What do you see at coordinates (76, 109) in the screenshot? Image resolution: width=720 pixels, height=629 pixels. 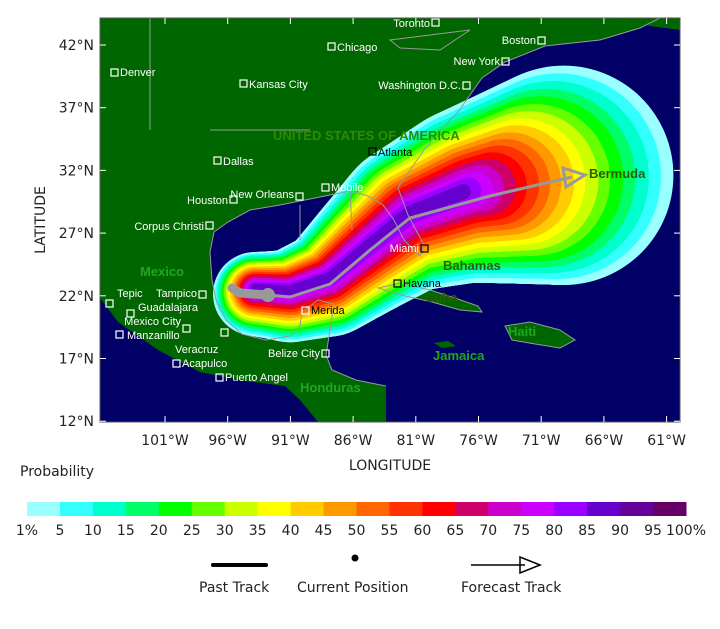 I see `lat-tick-label: 37°N` at bounding box center [76, 109].